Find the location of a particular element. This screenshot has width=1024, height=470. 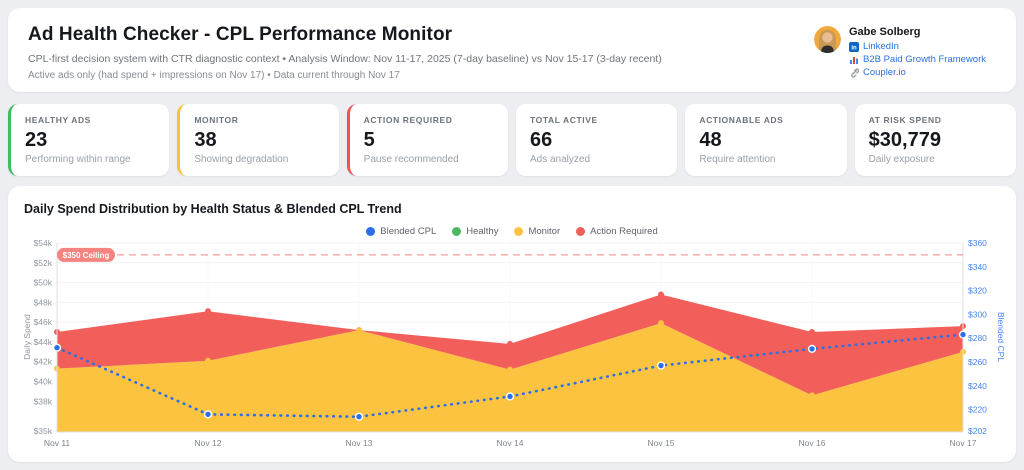

svg-text: Blended CPL is located at coordinates (1001, 337).